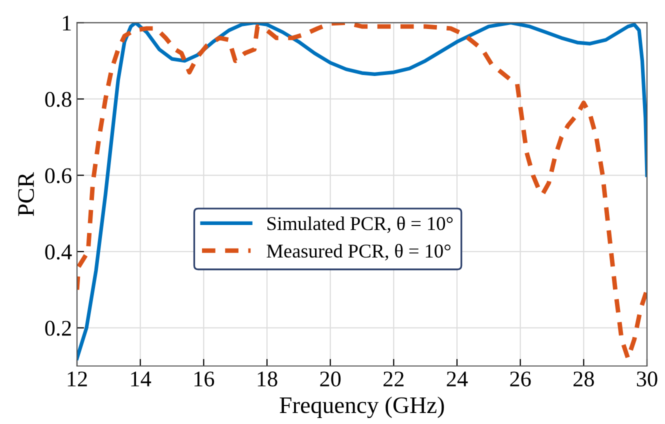  I want to click on legend-label: Measured PCR, θ = 10°, so click(358, 252).